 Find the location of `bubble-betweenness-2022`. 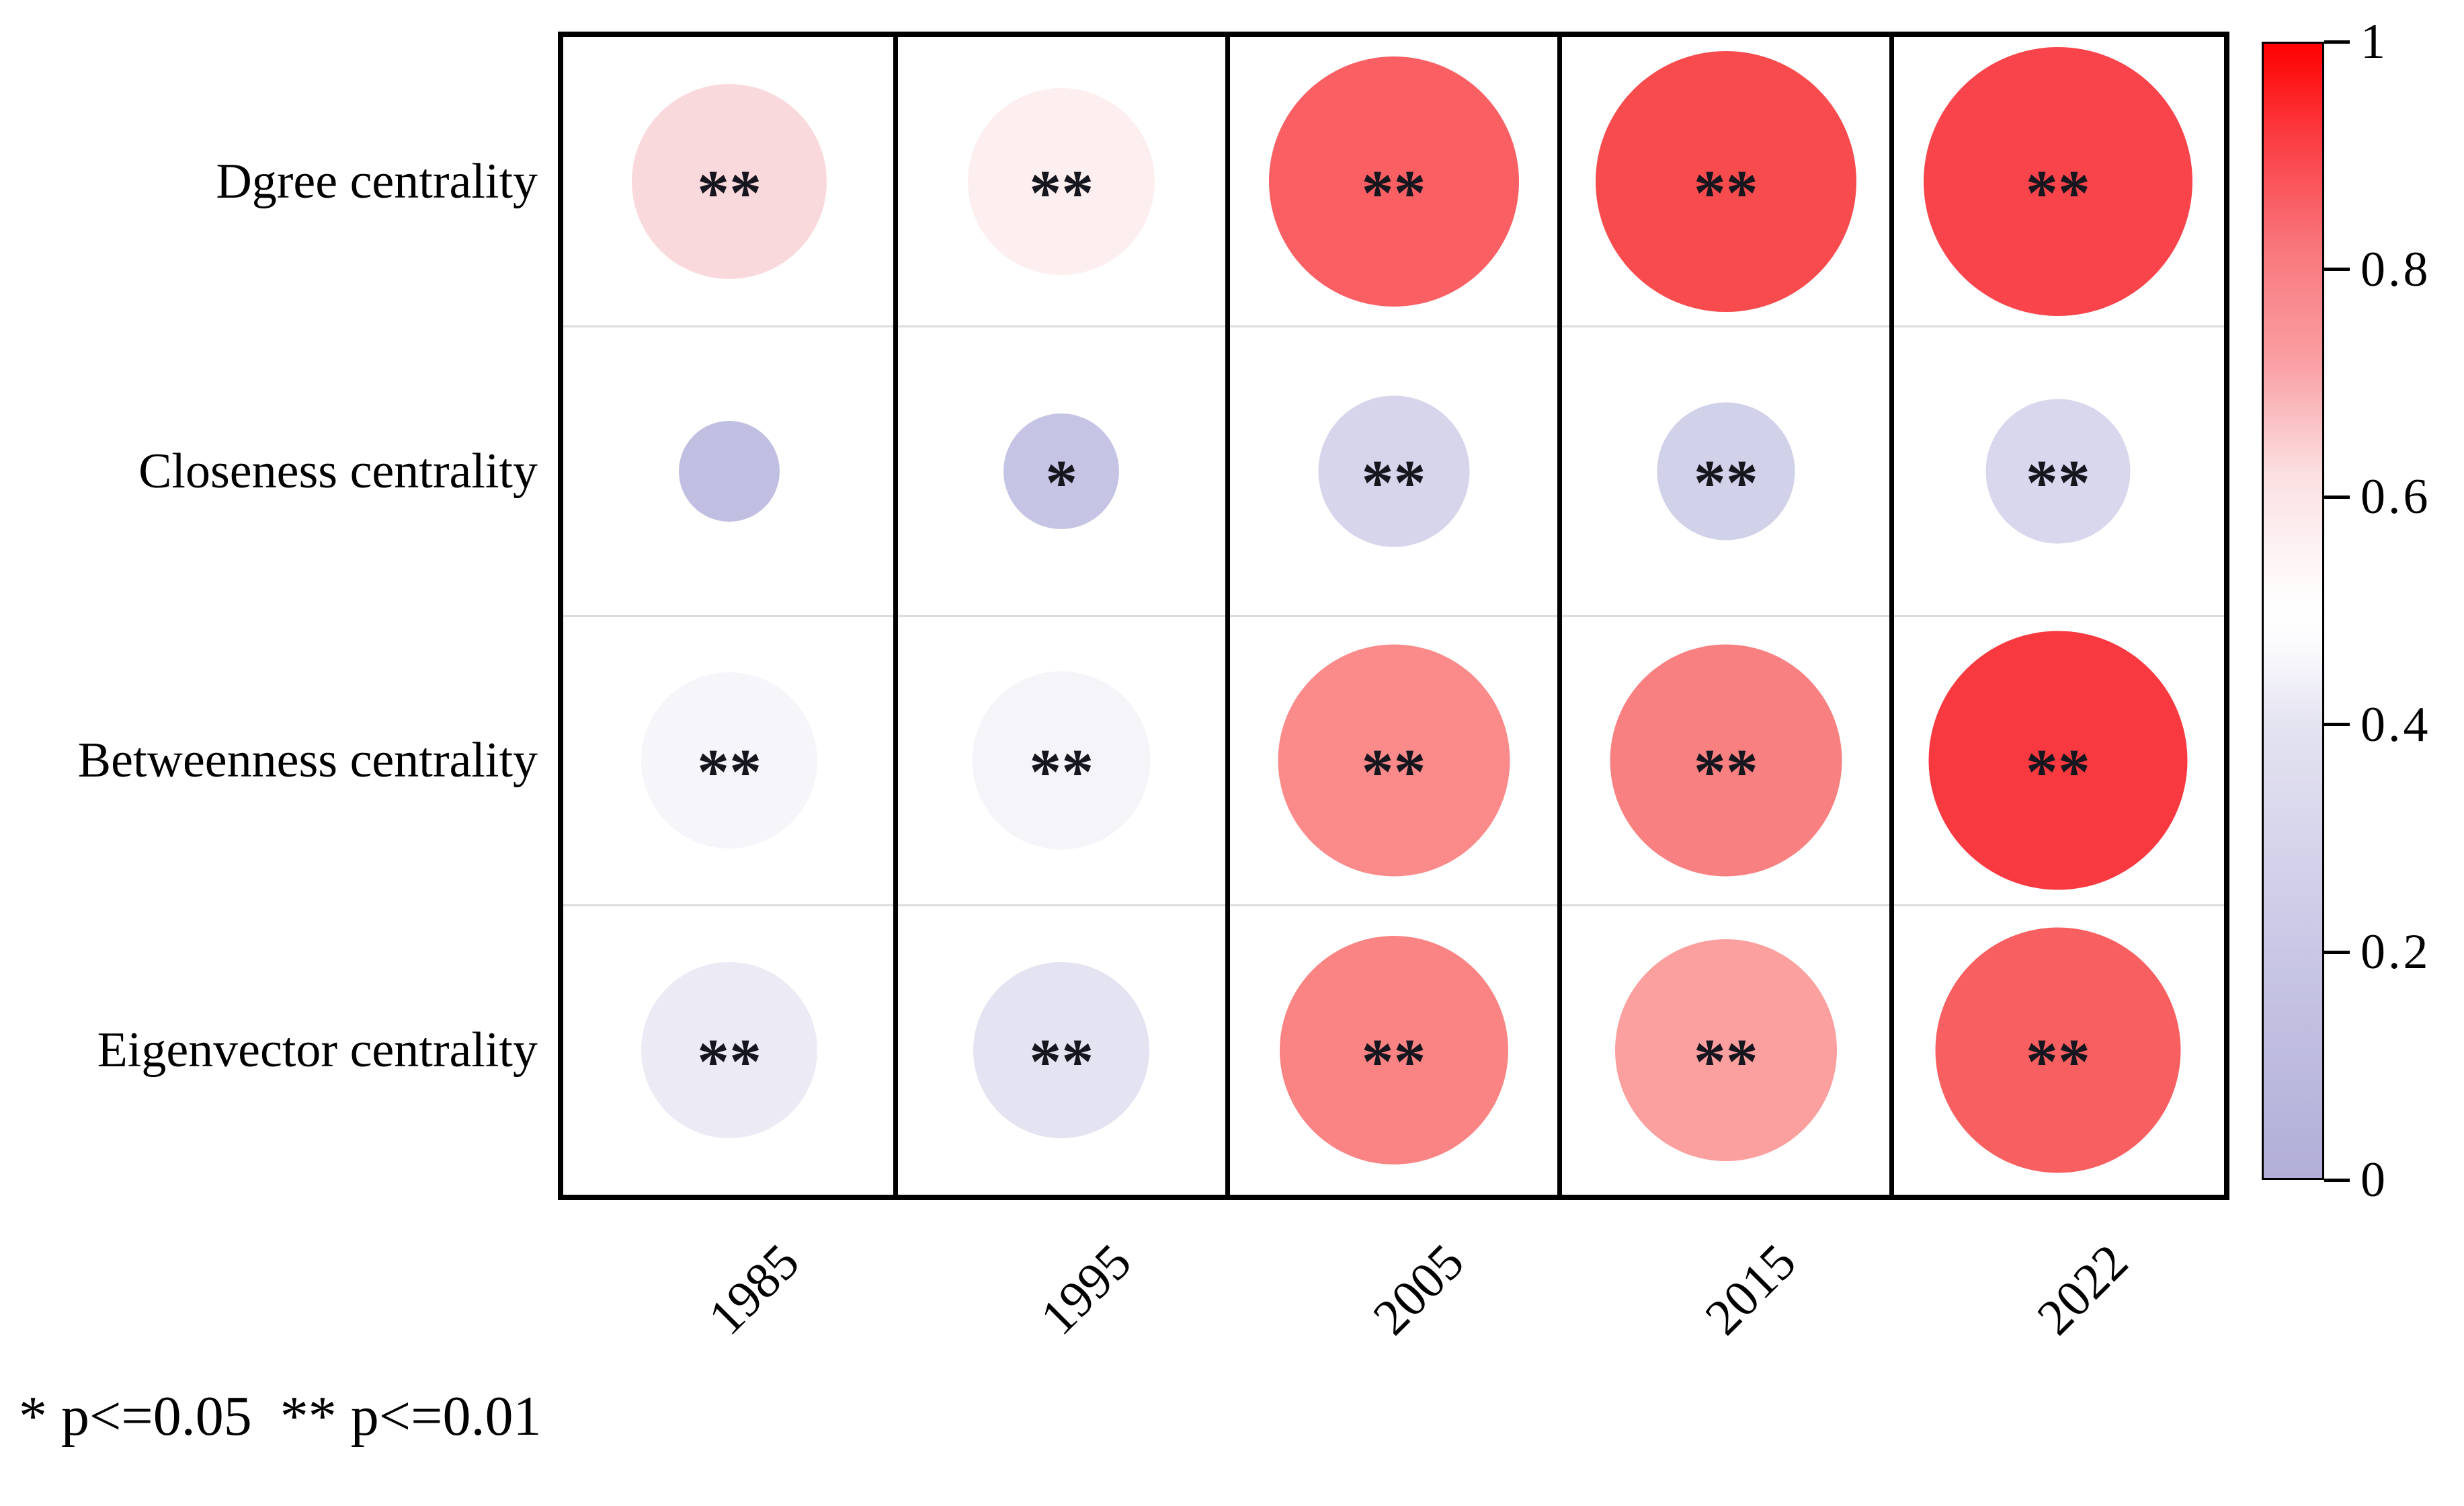

bubble-betweenness-2022 is located at coordinates (2058, 760).